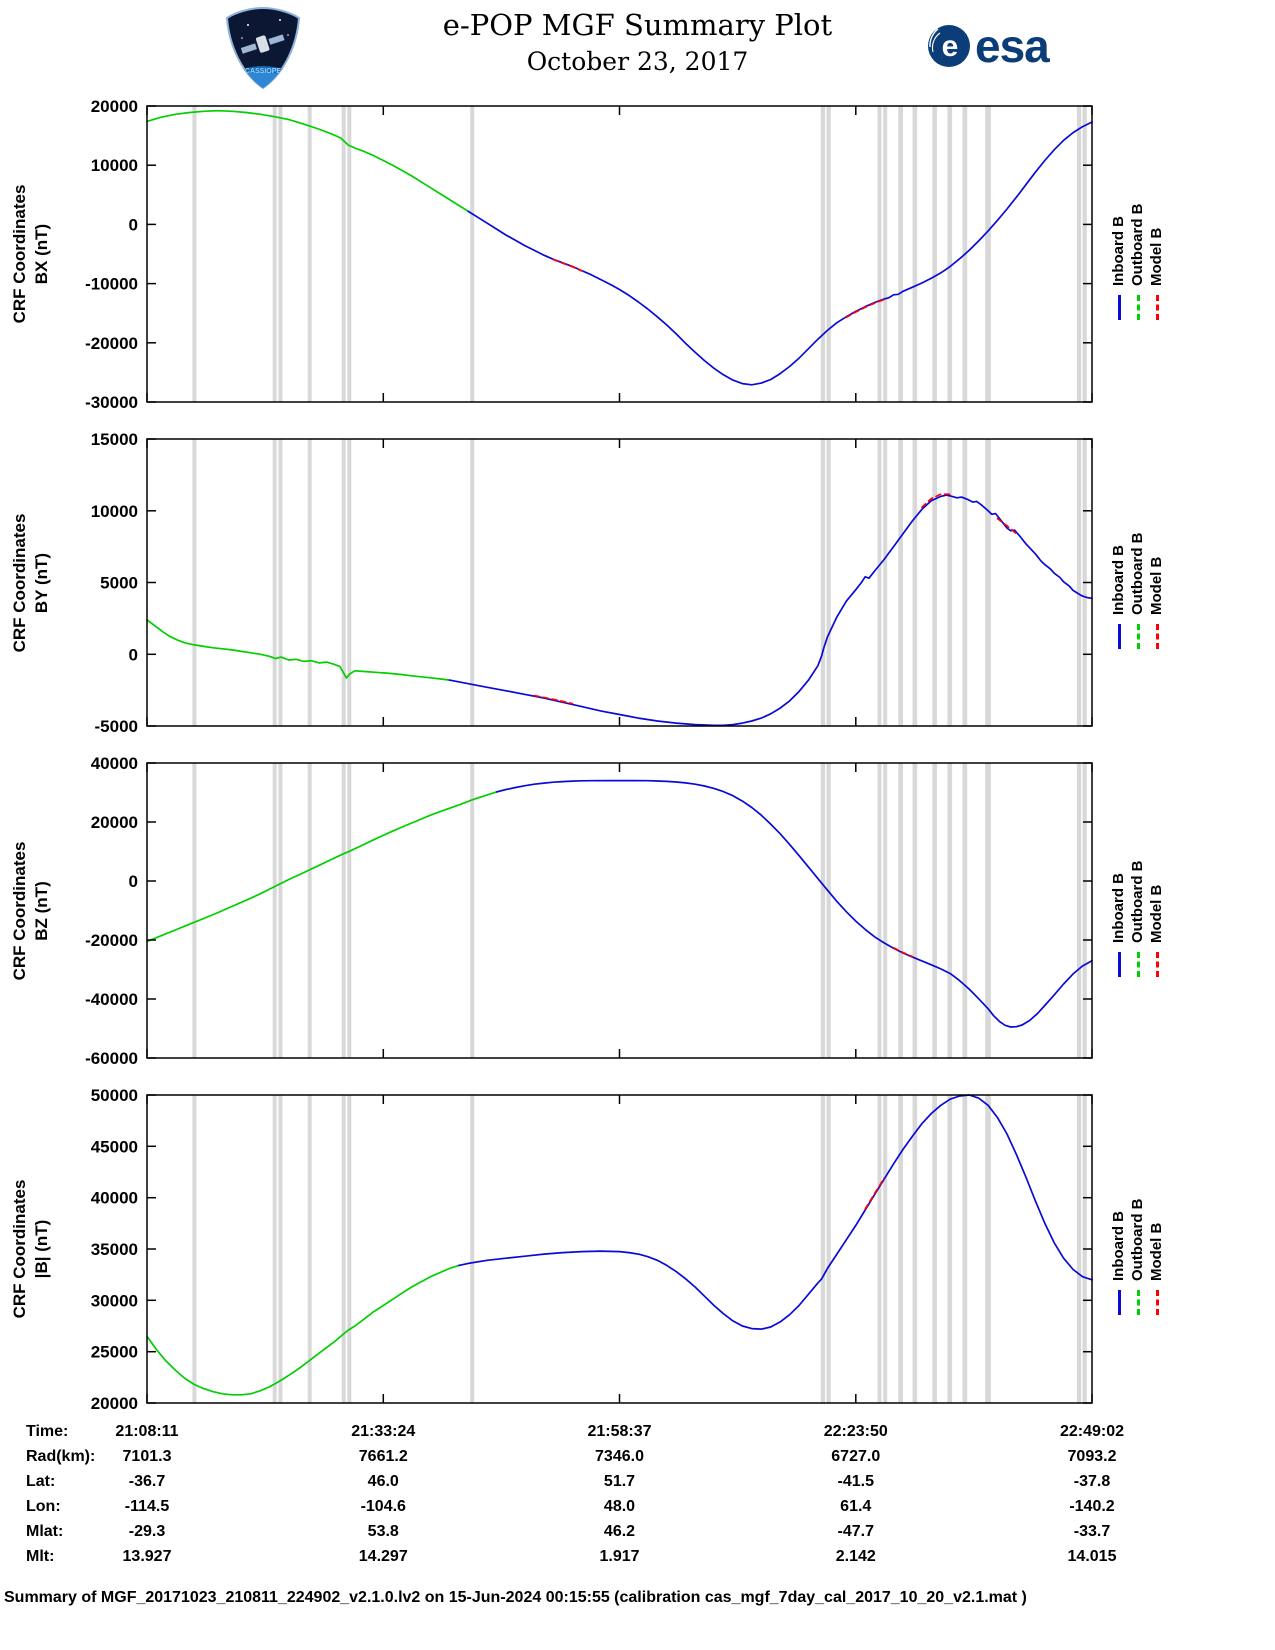  Describe the element at coordinates (114, 165) in the screenshot. I see `y-tick-label: 10000` at that location.